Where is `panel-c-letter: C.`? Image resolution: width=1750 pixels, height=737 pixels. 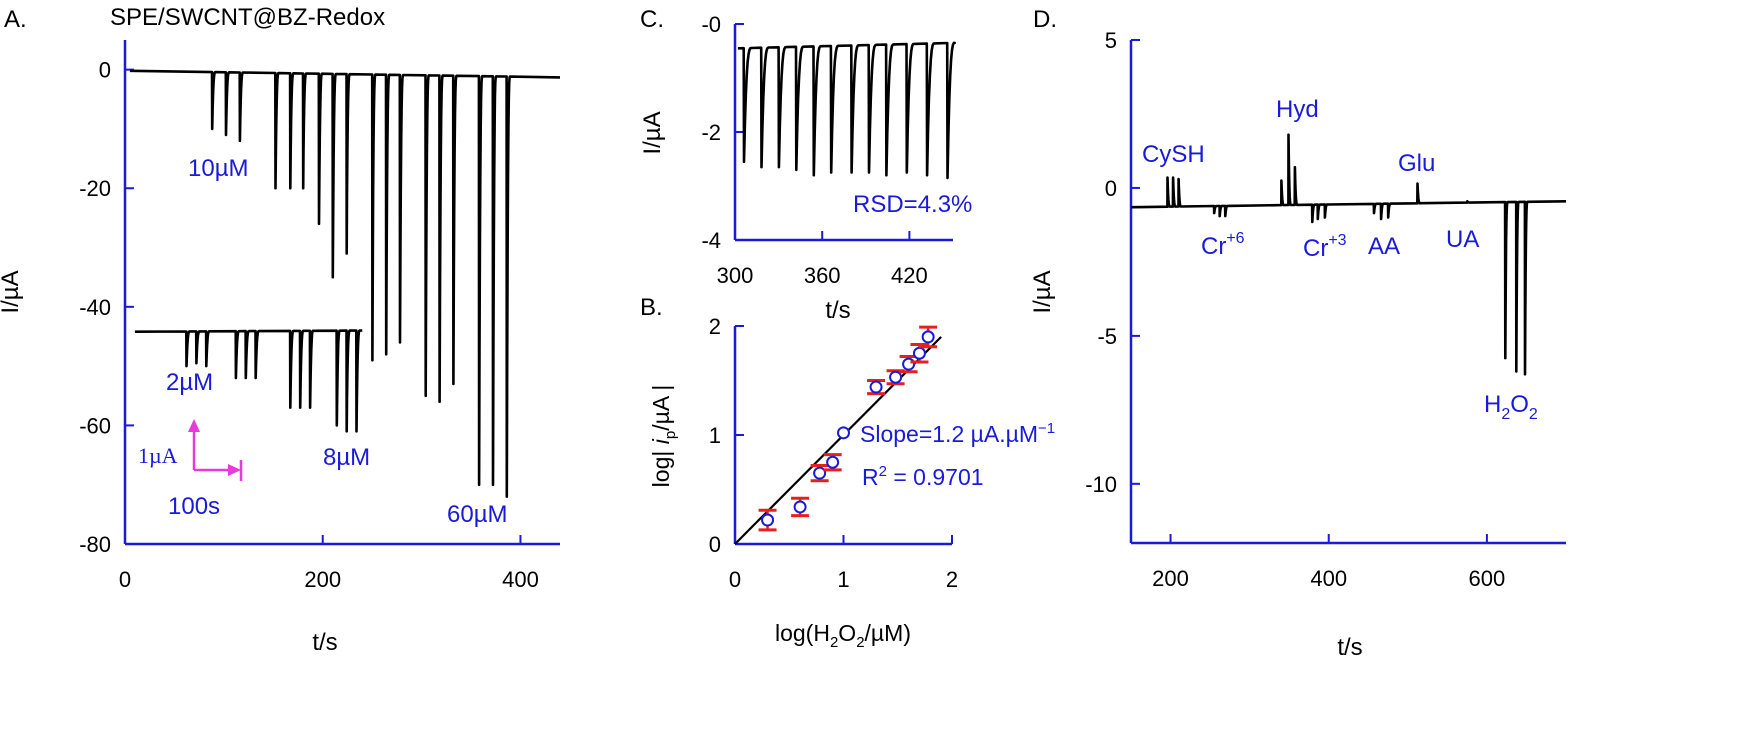
panel-c-letter: C. is located at coordinates (652, 19).